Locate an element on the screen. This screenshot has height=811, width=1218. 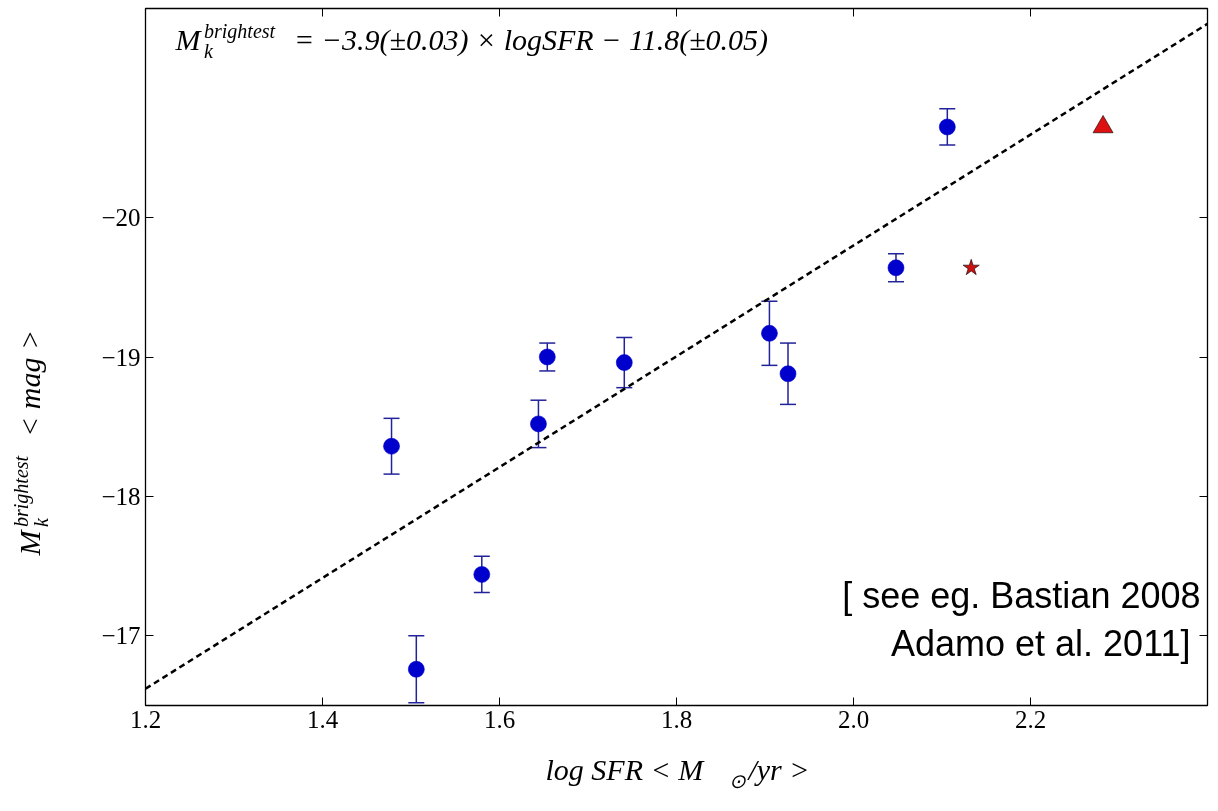
annotation: [ see eg. Bastian 2008 Adamo et al. 2011] is located at coordinates (1021, 619).